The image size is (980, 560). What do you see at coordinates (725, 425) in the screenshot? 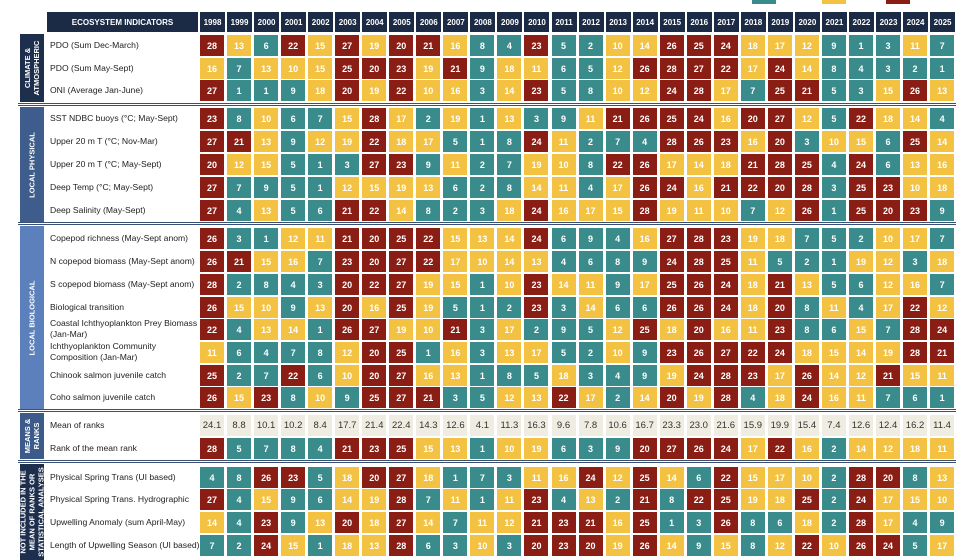
I see `mean-value-cell: 21.6` at bounding box center [725, 425].